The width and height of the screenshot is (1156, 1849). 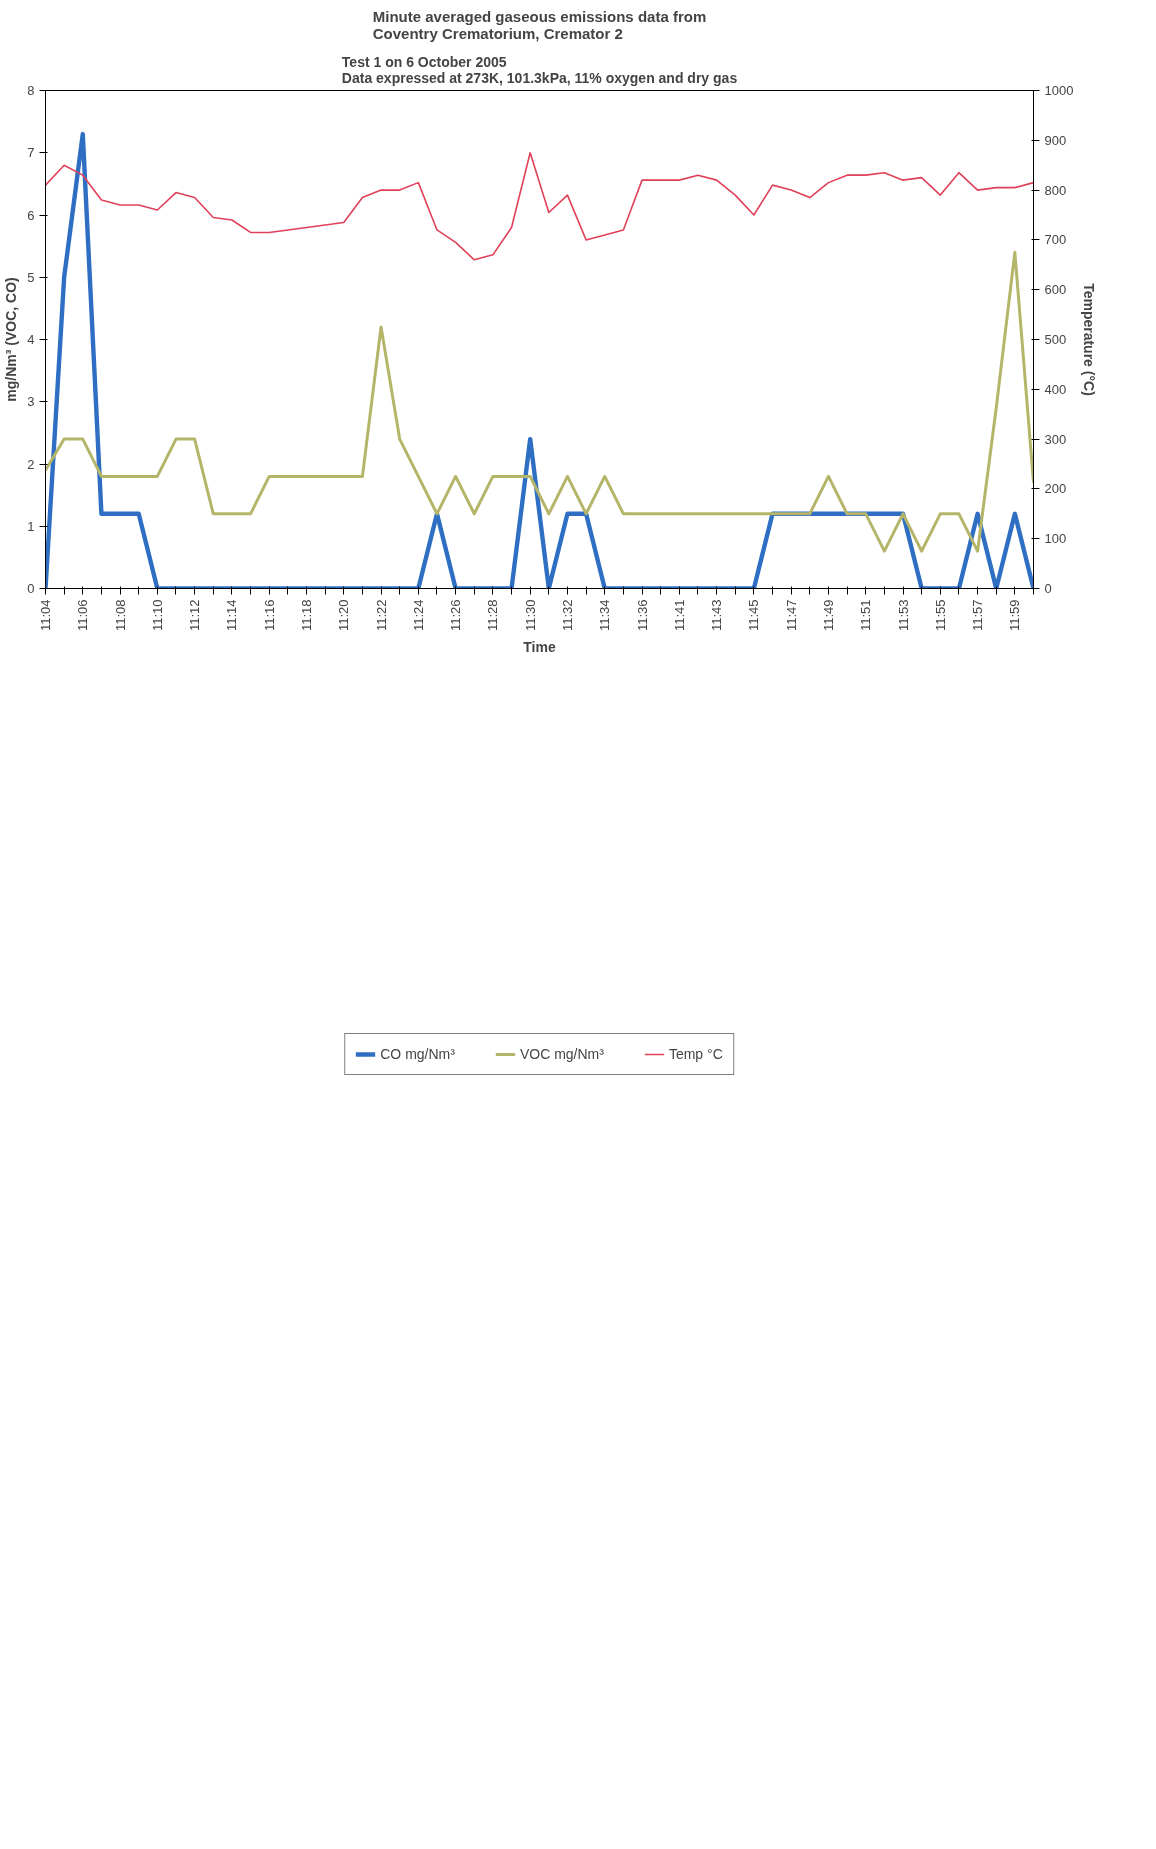 What do you see at coordinates (31, 90) in the screenshot?
I see `y-tick-label: 8` at bounding box center [31, 90].